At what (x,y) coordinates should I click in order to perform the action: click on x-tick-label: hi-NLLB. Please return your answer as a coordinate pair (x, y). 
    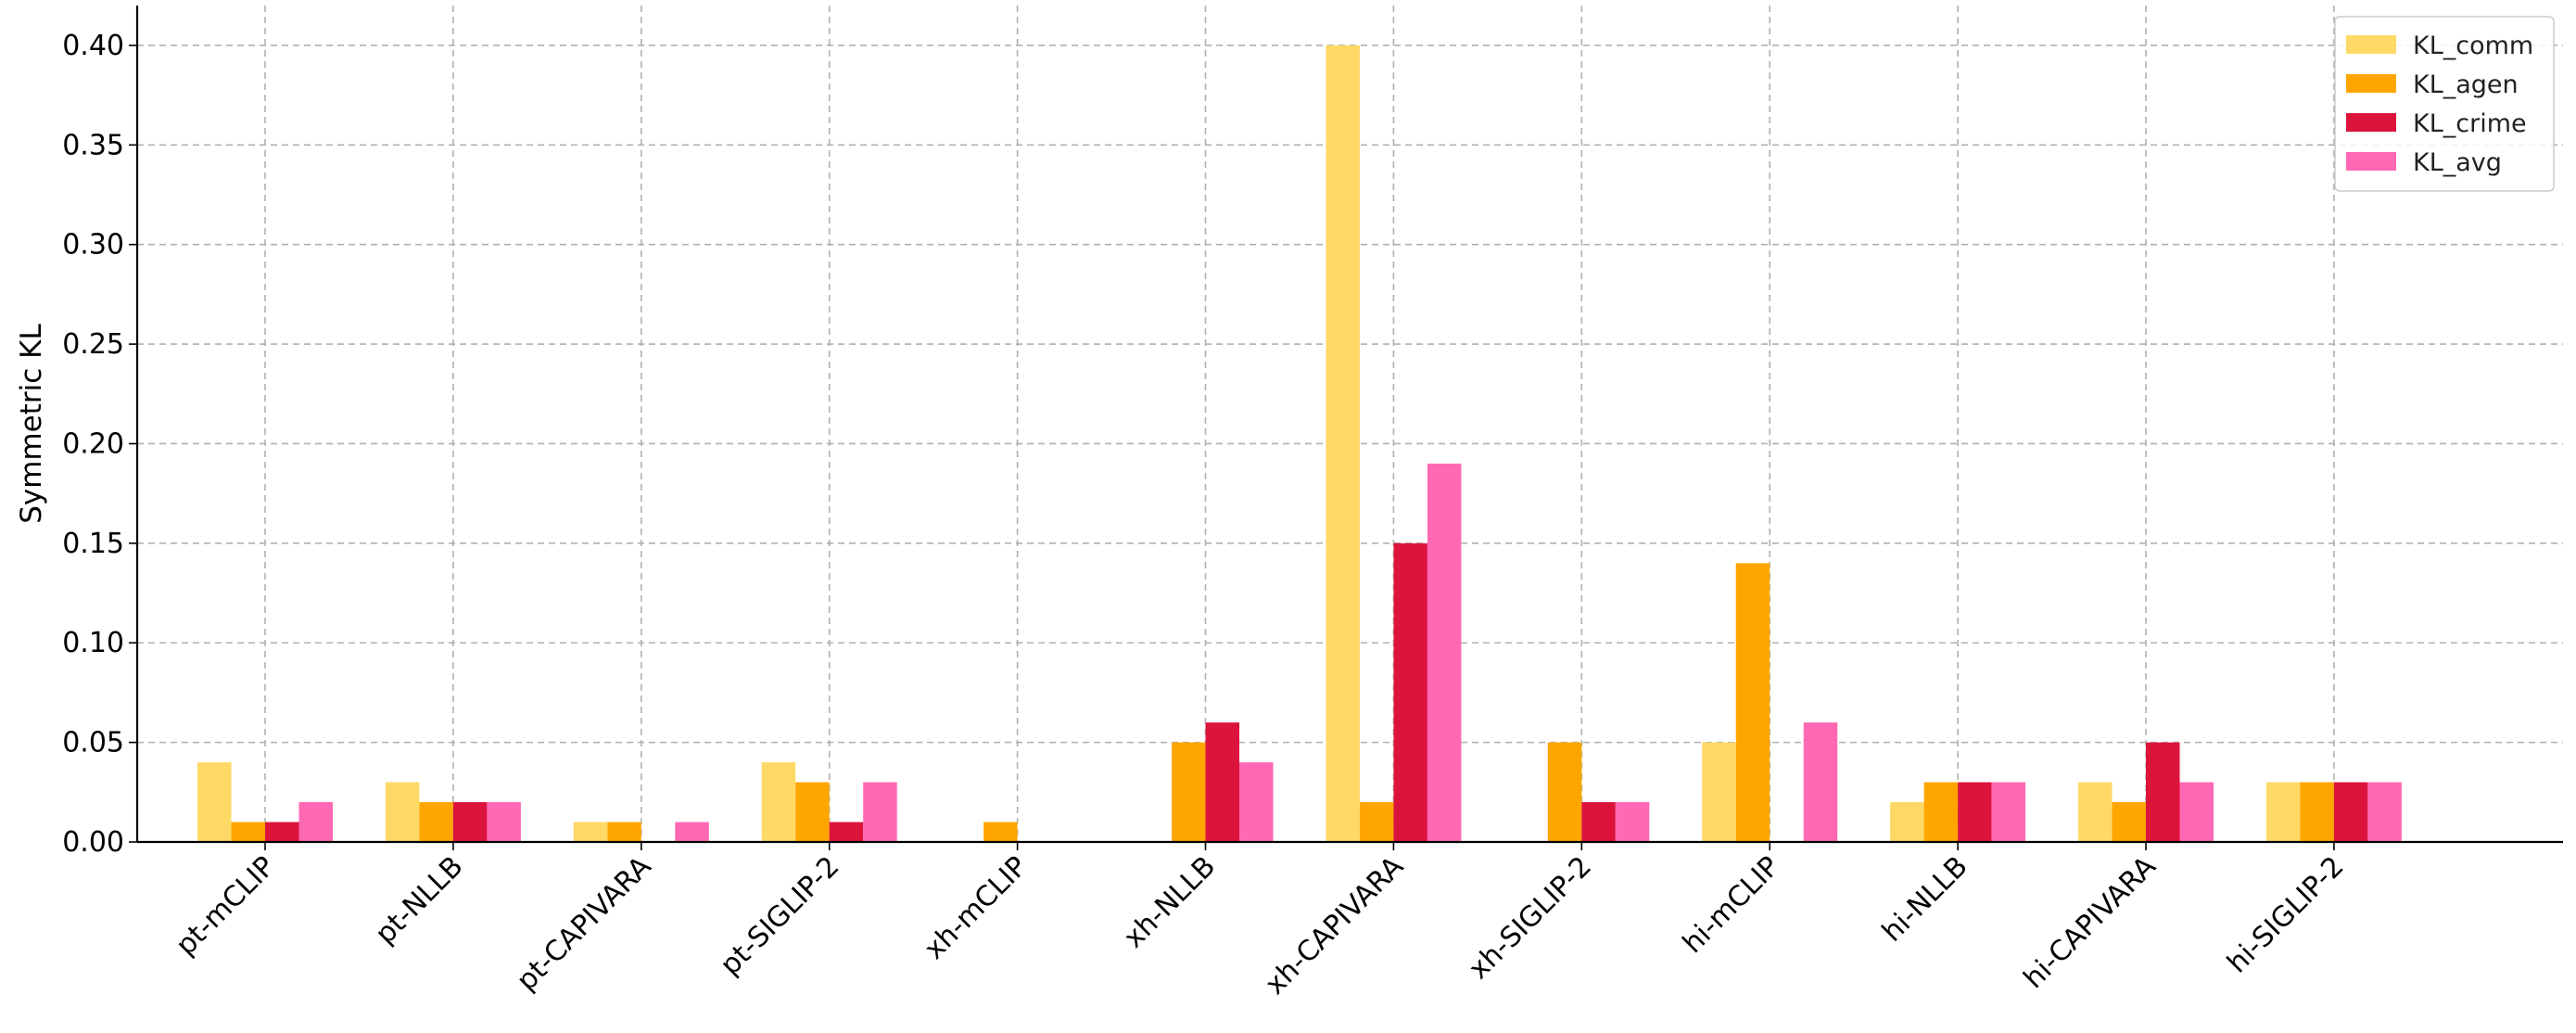
    Looking at the image, I should click on (1925, 899).